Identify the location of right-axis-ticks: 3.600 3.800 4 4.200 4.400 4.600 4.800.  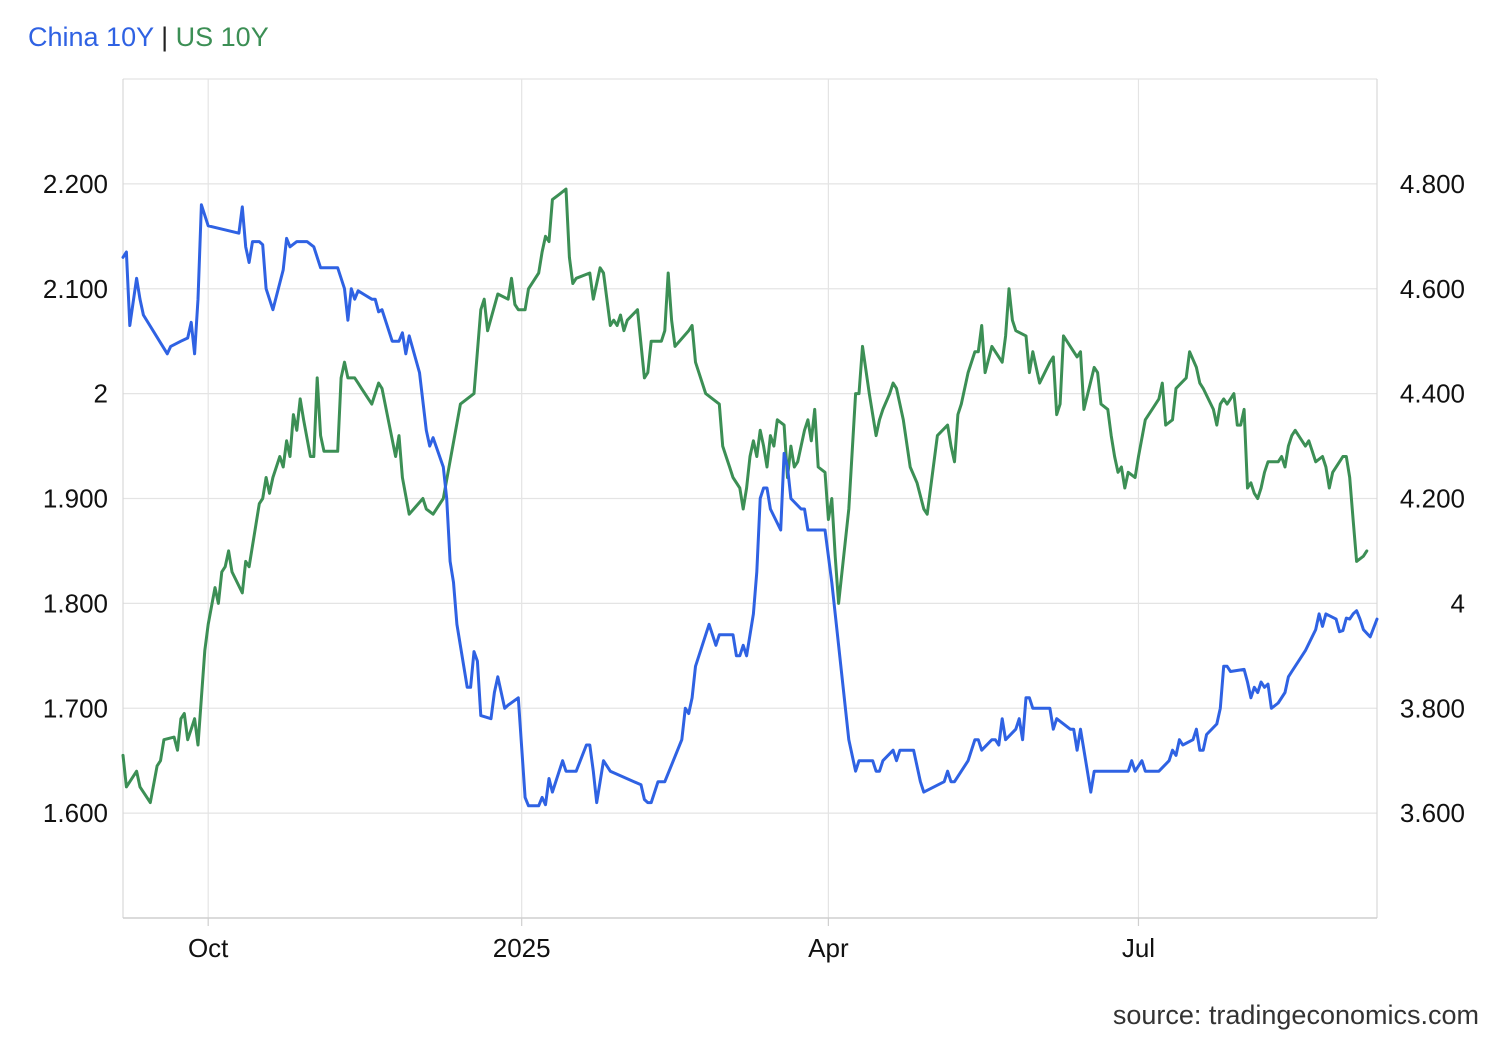
(1432, 498).